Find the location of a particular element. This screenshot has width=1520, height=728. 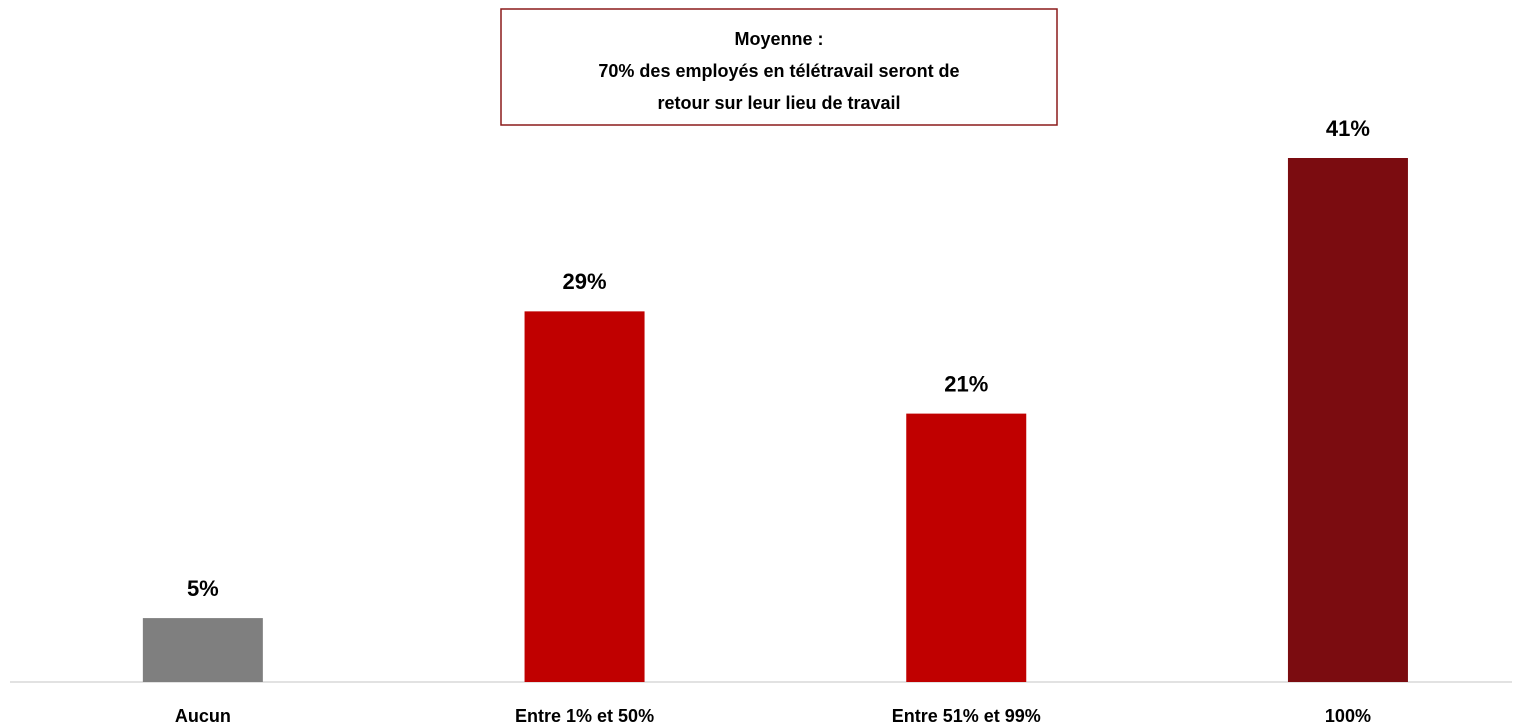

value-label: 41% is located at coordinates (1348, 128).